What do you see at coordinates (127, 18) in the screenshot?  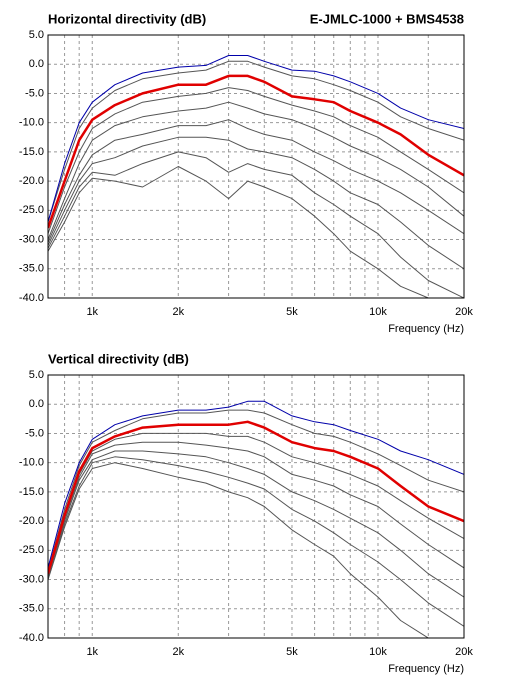 I see `chart-title: Horizontal directivity (dB)` at bounding box center [127, 18].